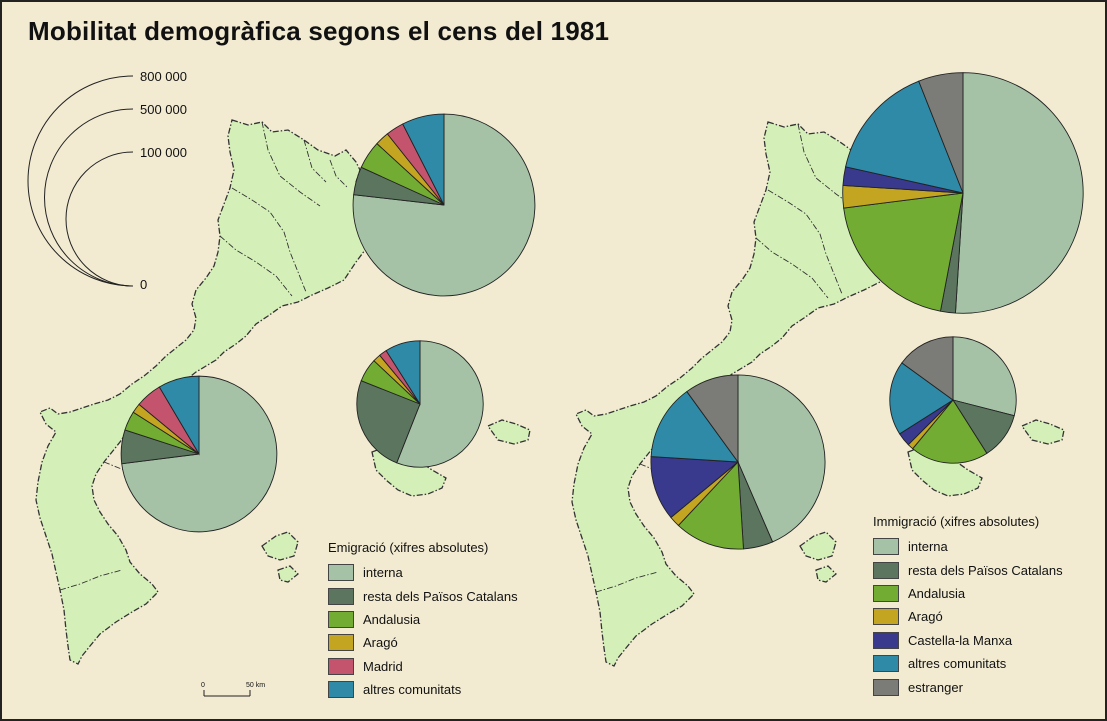 Image resolution: width=1107 pixels, height=721 pixels. I want to click on scale-bar-end: 50 km, so click(255, 685).